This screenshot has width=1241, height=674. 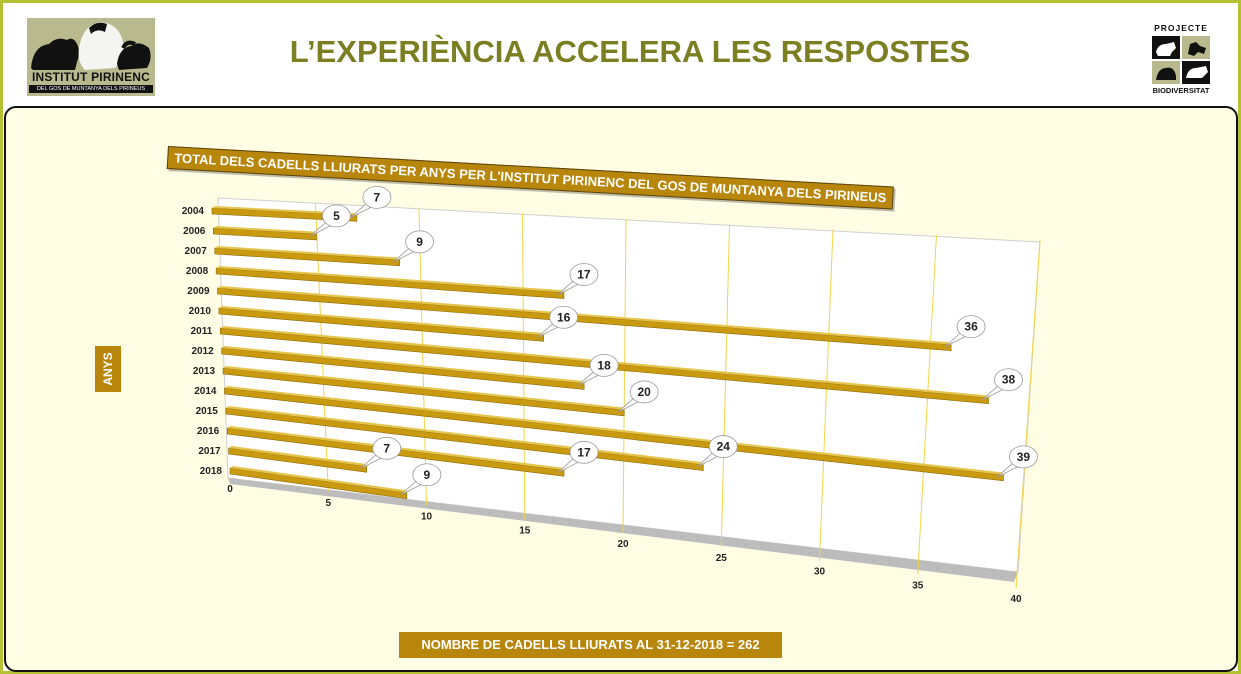 I want to click on x-tick-label: 15, so click(x=525, y=530).